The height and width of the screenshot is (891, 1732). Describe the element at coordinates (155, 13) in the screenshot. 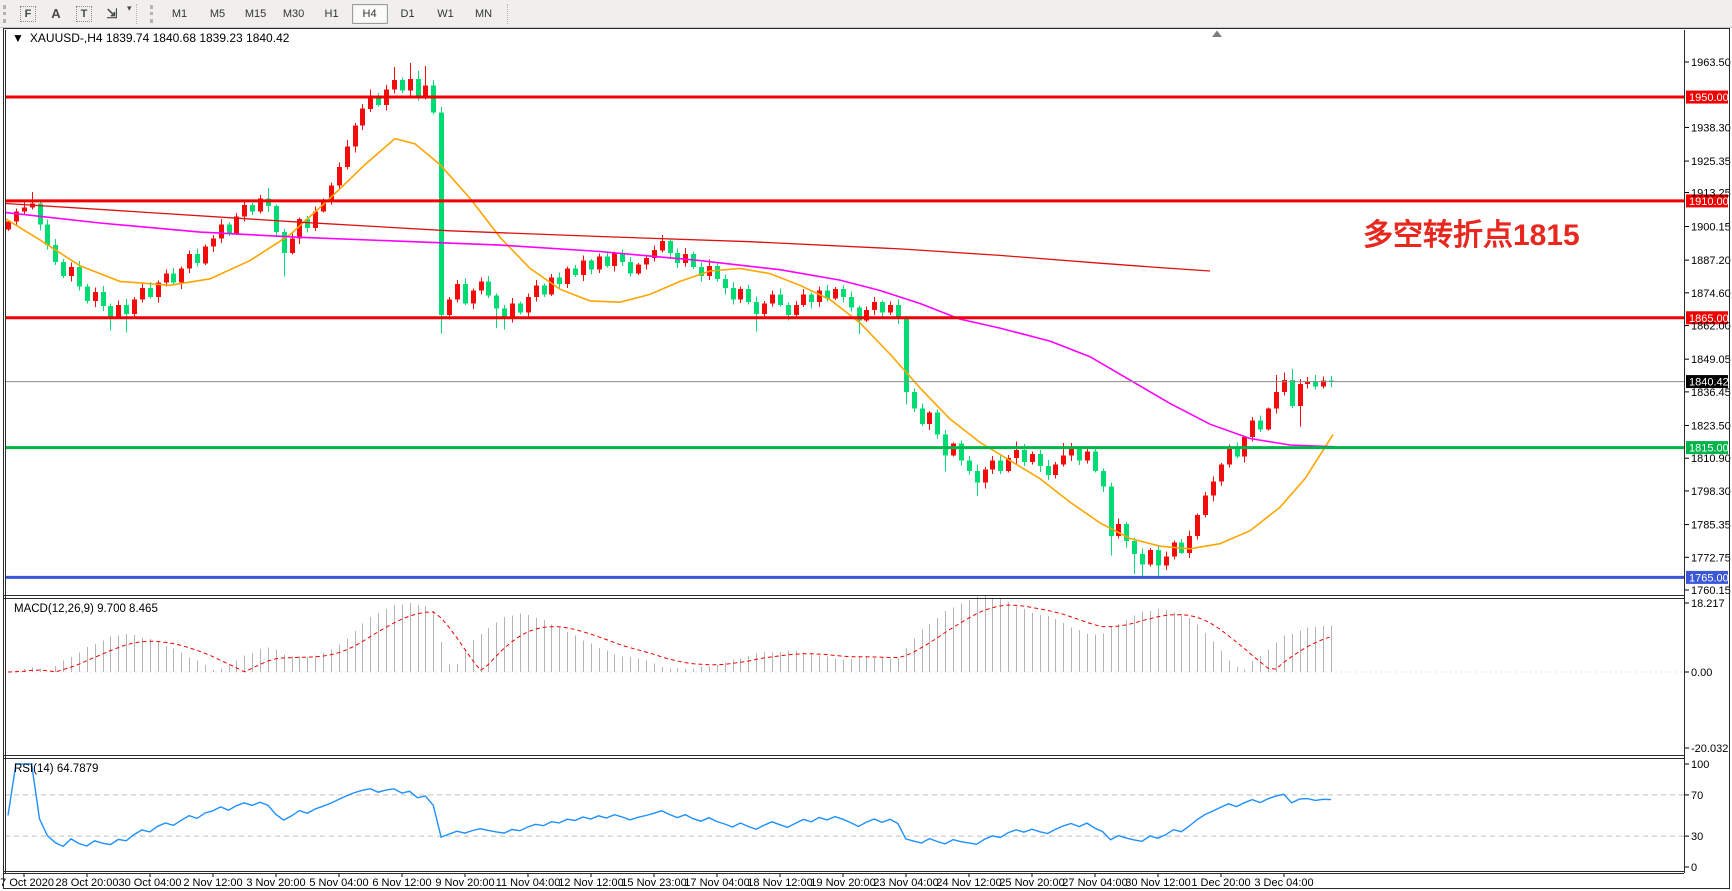

I see `timeframe-drag-handle` at that location.